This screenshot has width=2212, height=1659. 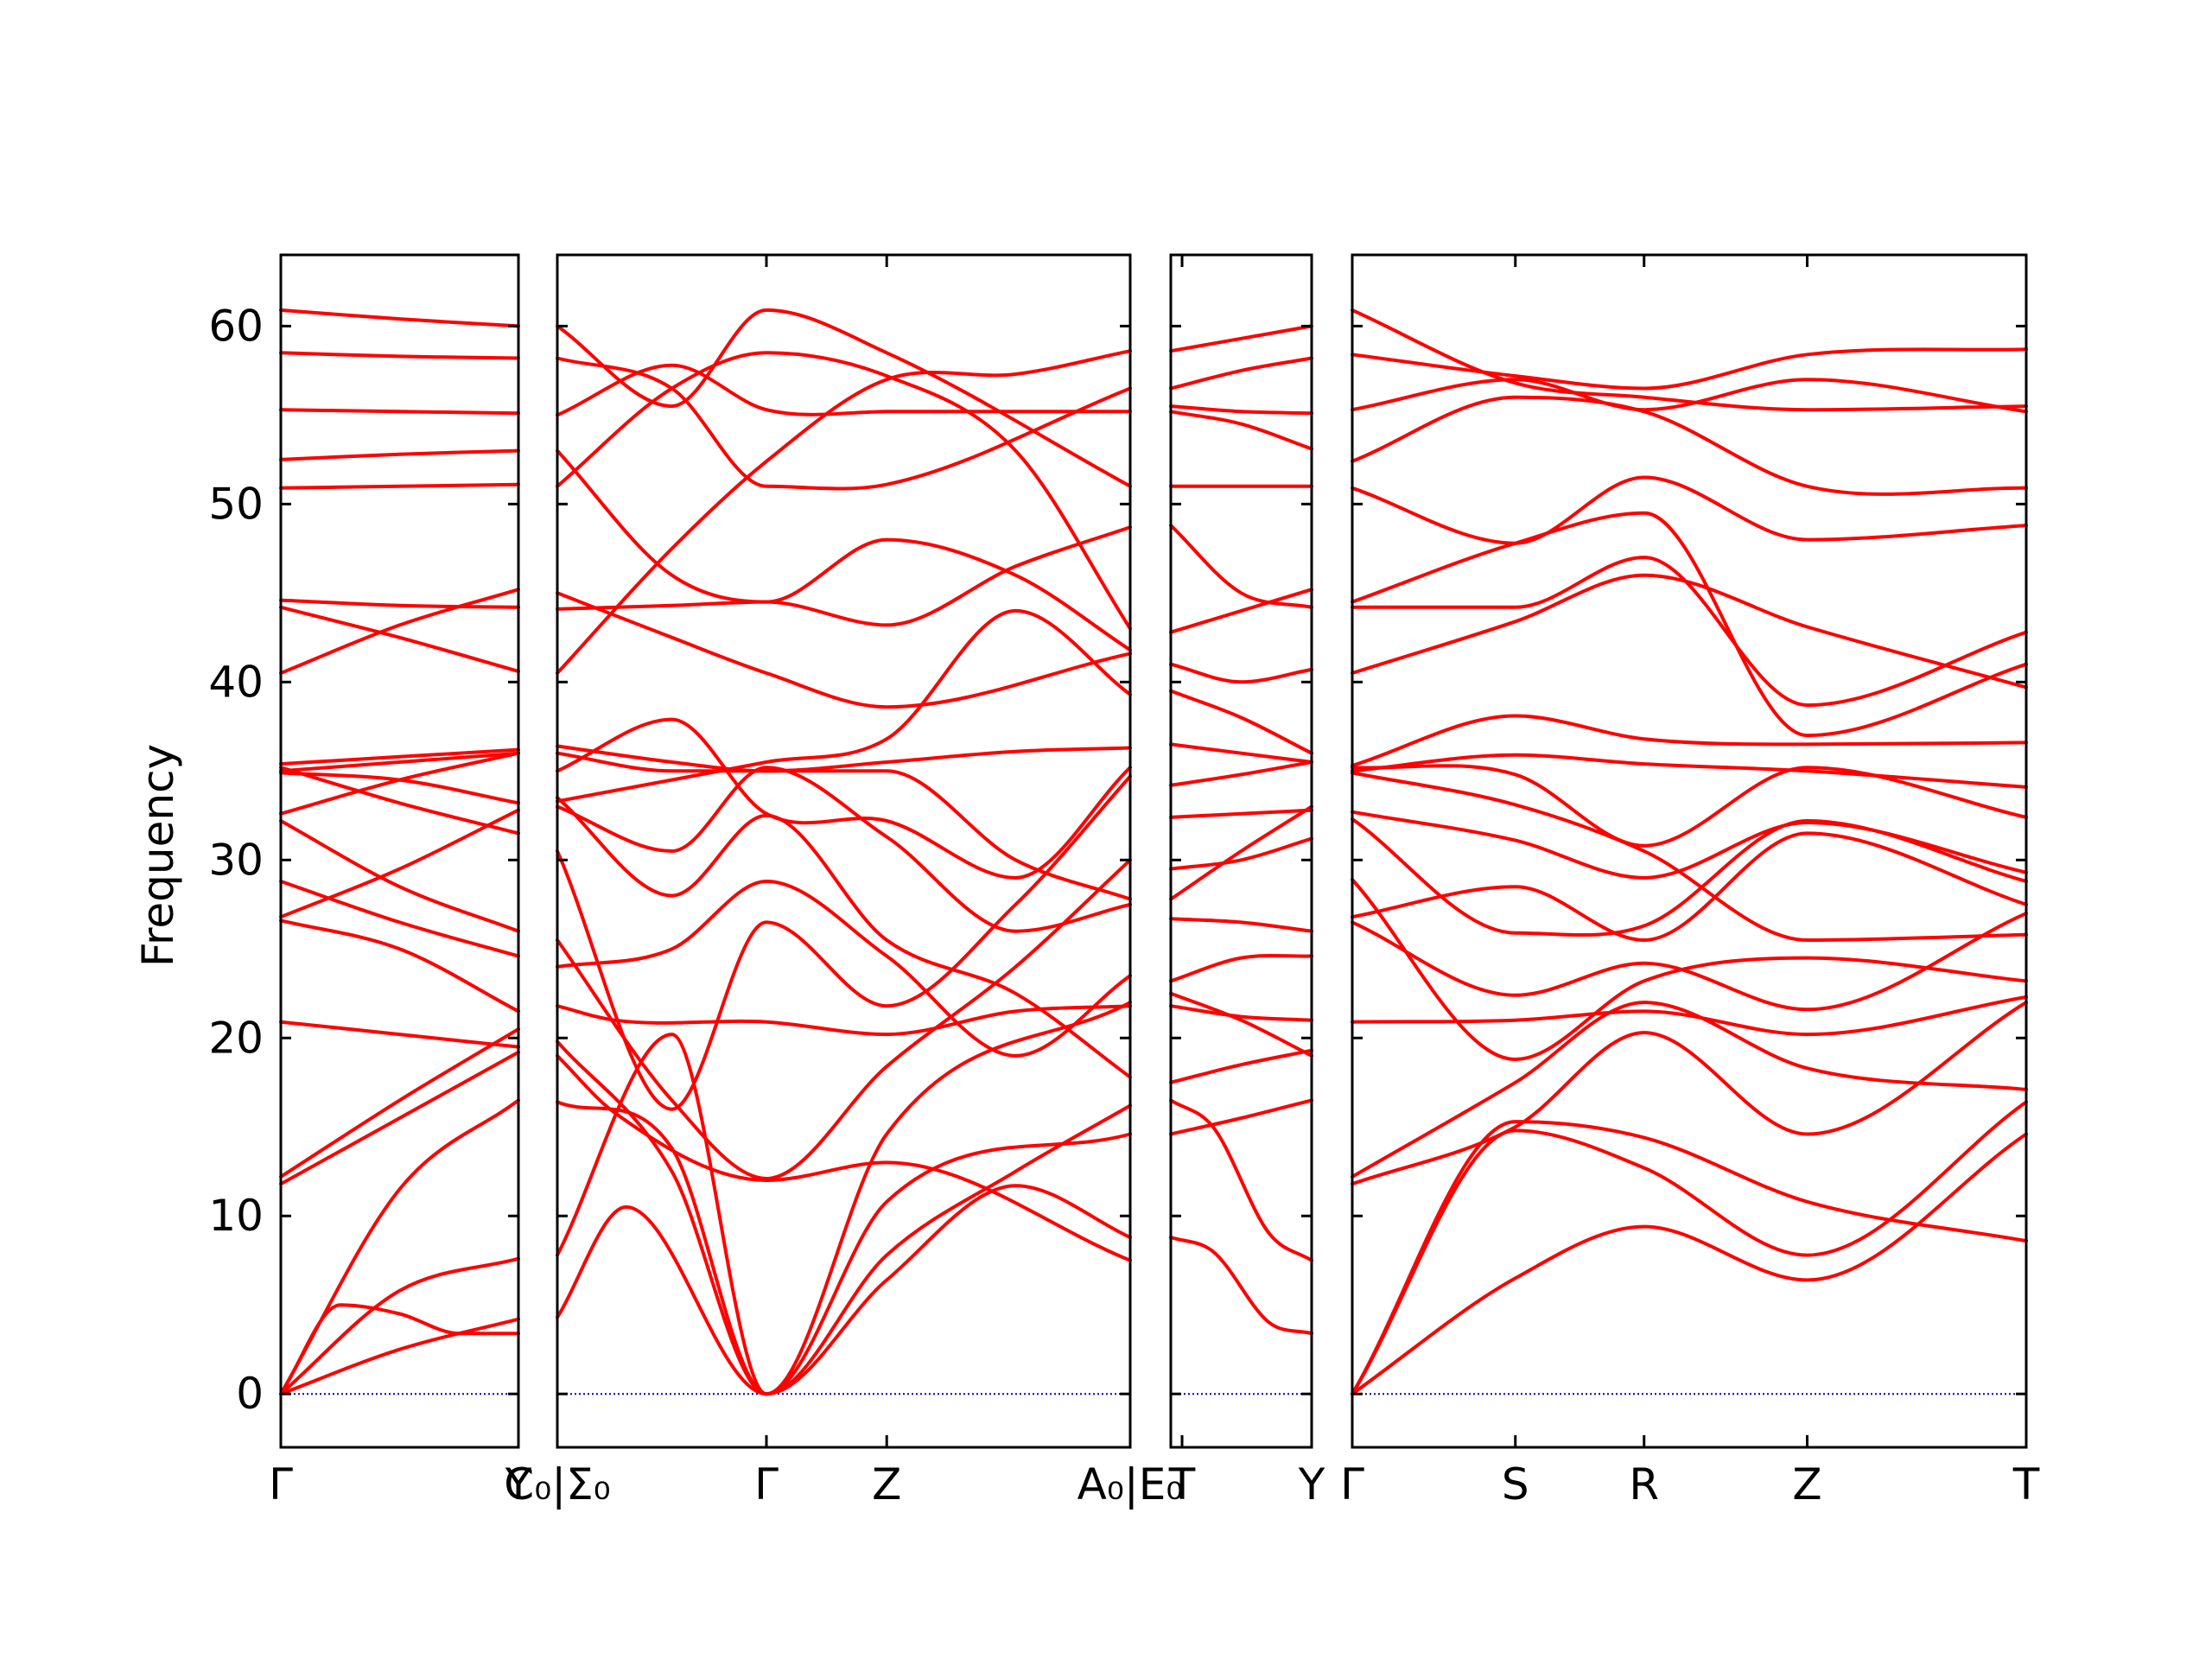 What do you see at coordinates (236, 326) in the screenshot?
I see `y-tick-label: 60` at bounding box center [236, 326].